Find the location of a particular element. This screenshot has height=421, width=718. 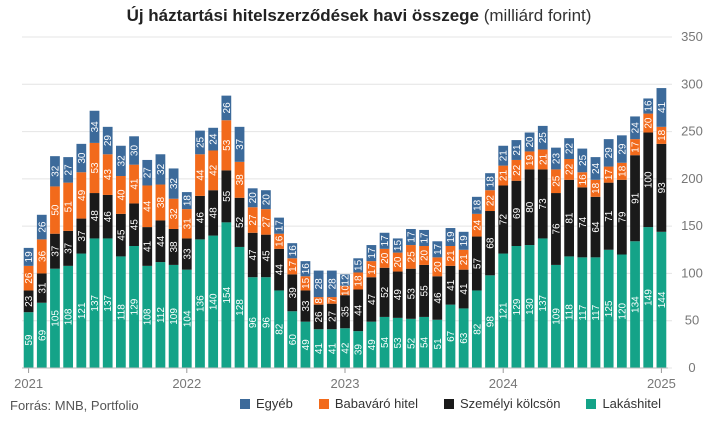

data-label: 22 is located at coordinates (491, 201).